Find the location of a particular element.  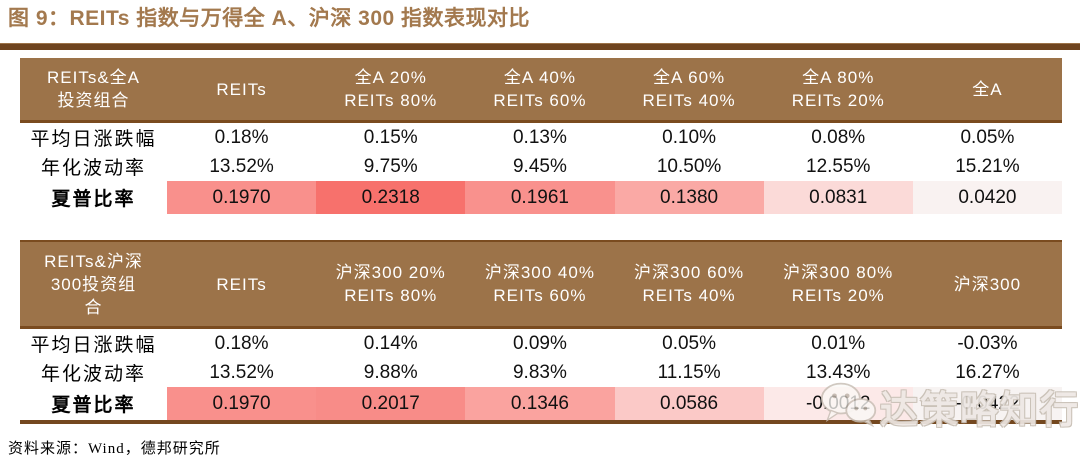

data-source-note: 资料来源：Wind，德邦研究所 is located at coordinates (114, 449).